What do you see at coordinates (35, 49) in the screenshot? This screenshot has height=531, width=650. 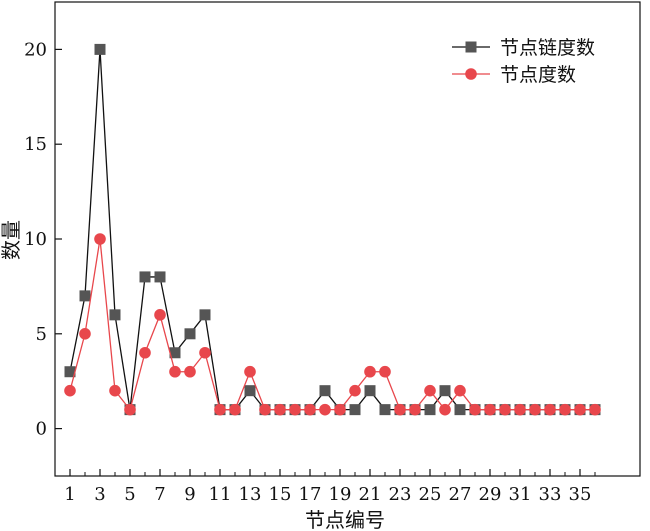 I see `y-tick-label: 20` at bounding box center [35, 49].